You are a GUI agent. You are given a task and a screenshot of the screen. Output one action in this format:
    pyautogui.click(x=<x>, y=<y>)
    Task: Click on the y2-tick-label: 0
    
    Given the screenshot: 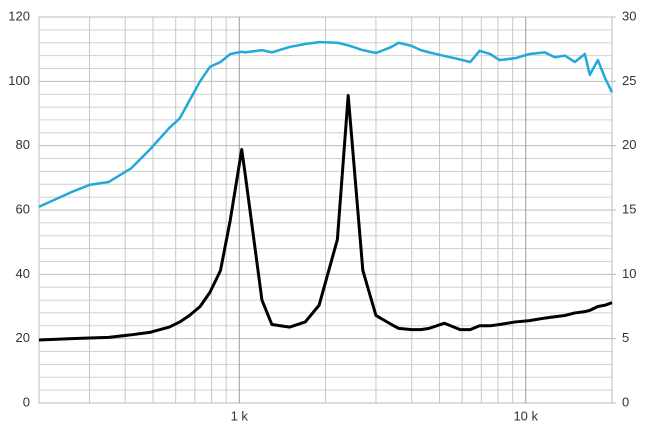 What is the action you would take?
    pyautogui.click(x=625, y=401)
    